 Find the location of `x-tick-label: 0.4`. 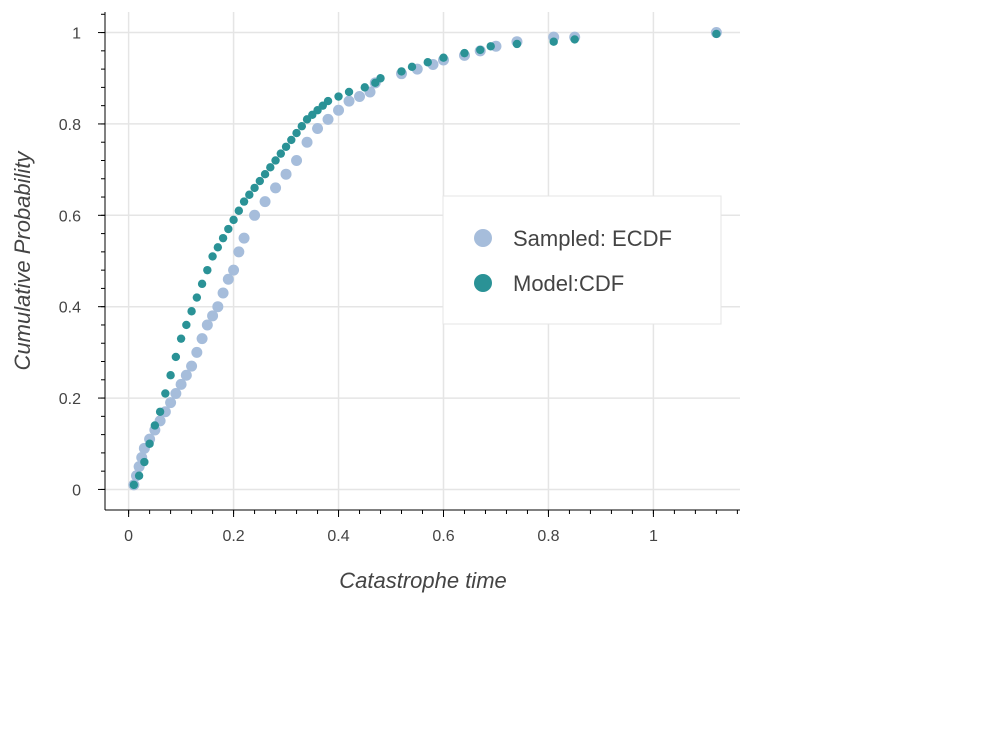

x-tick-label: 0.4 is located at coordinates (338, 536).